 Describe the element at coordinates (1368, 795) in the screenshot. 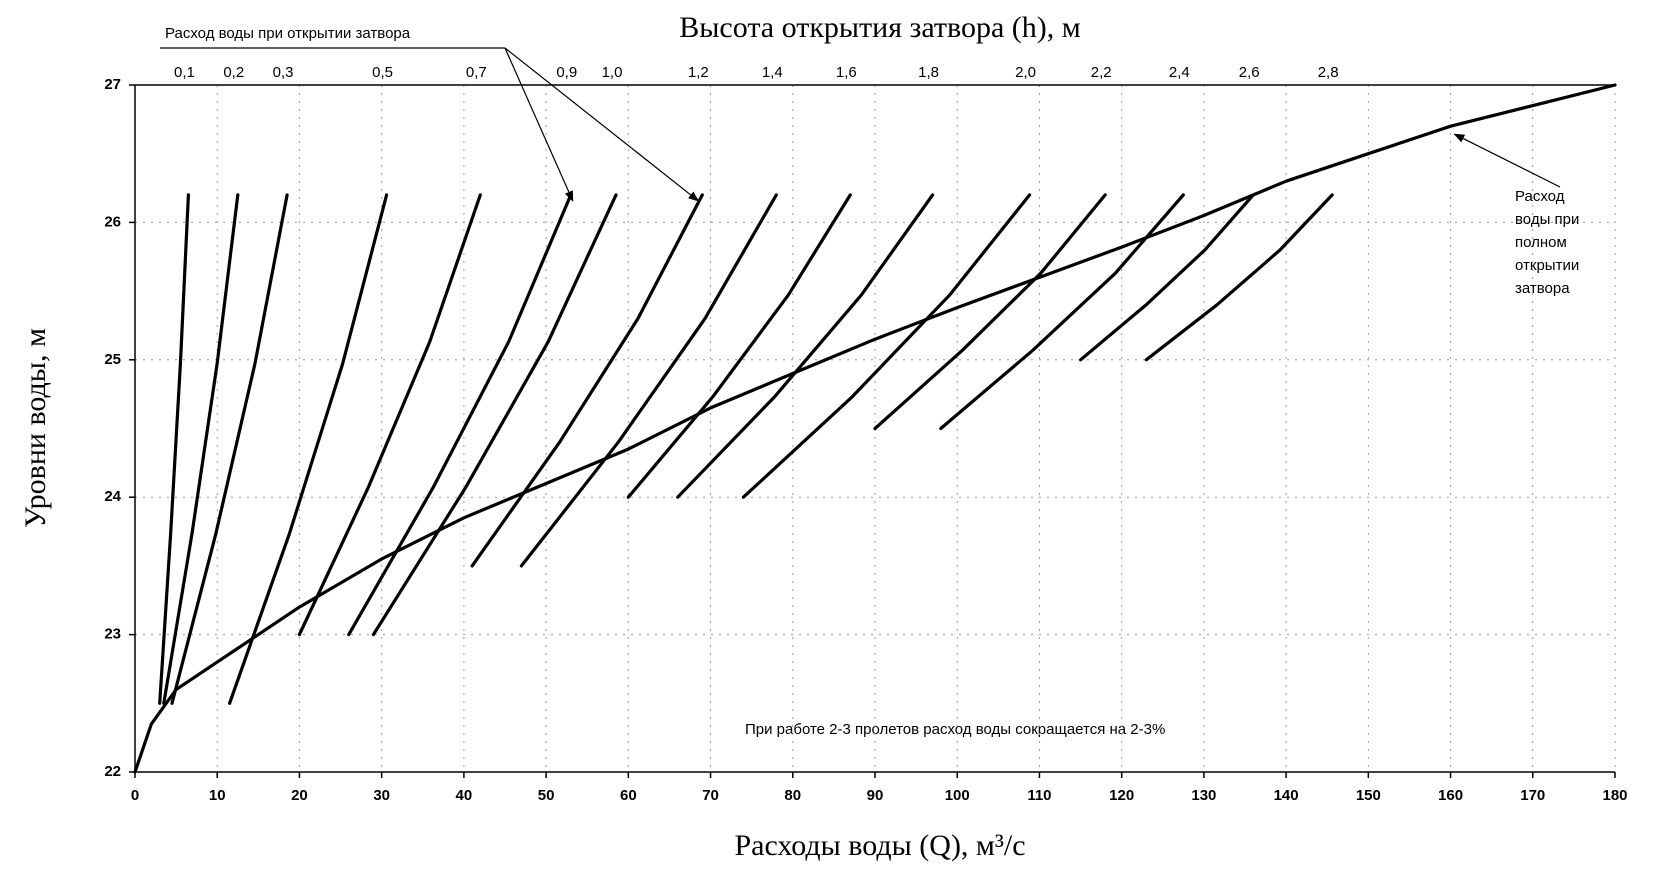

I see `x-tick-label: 150` at that location.